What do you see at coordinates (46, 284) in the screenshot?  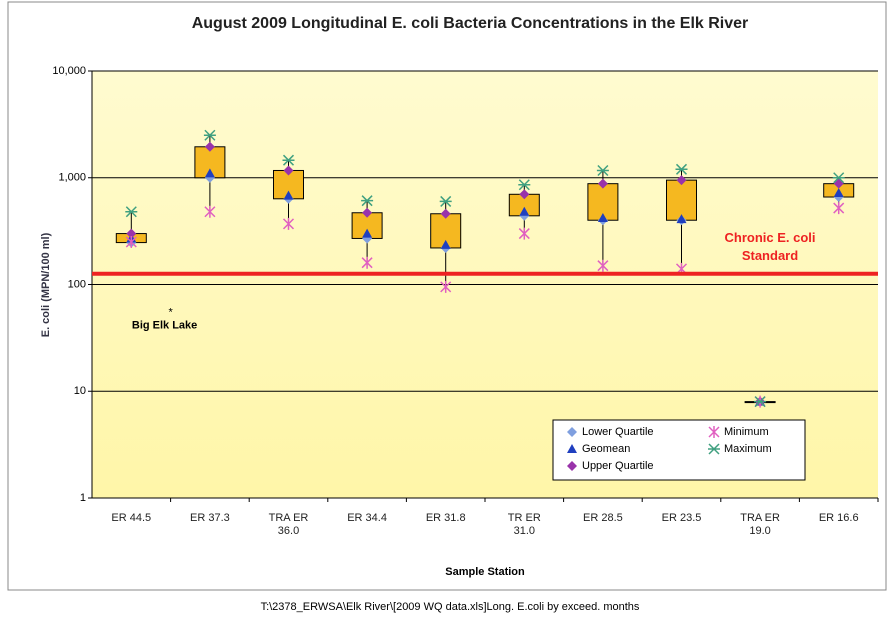 I see `y-axis-label: E. coli (MPN/100 ml)` at bounding box center [46, 284].